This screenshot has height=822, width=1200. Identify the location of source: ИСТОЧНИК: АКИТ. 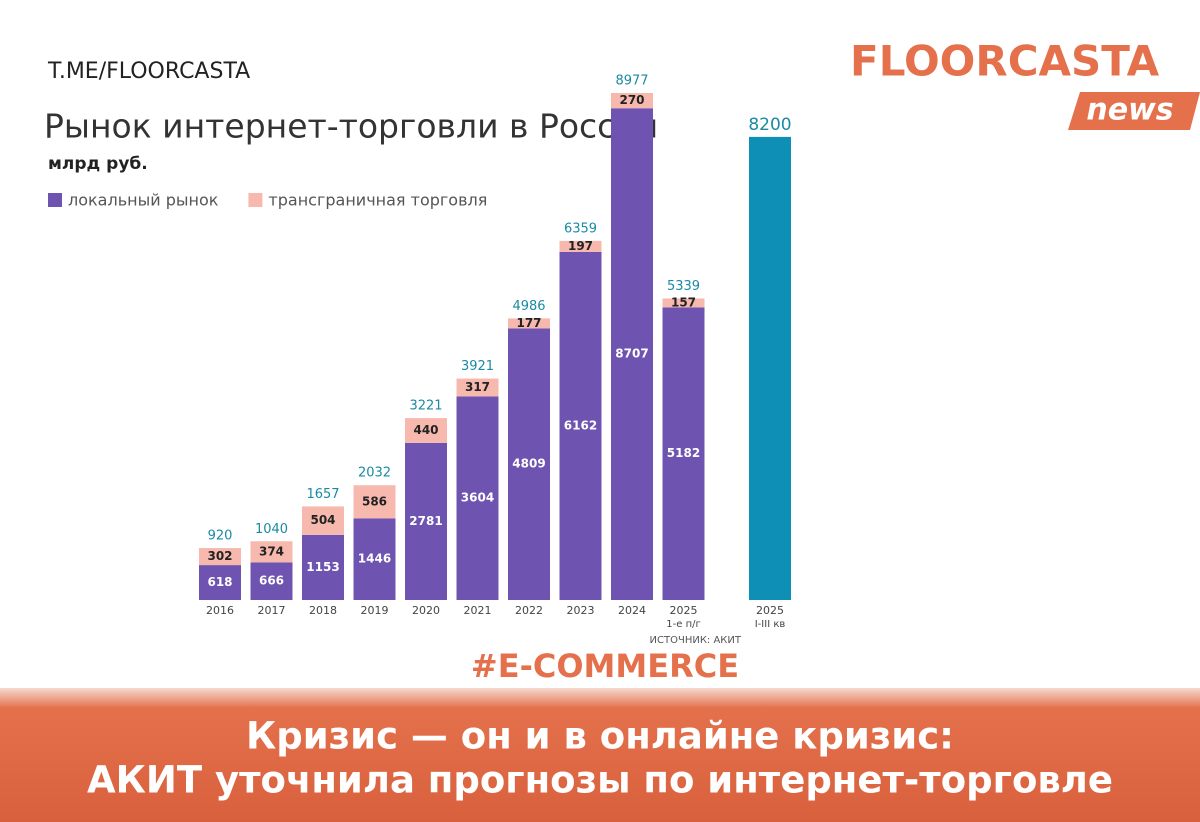
(696, 640).